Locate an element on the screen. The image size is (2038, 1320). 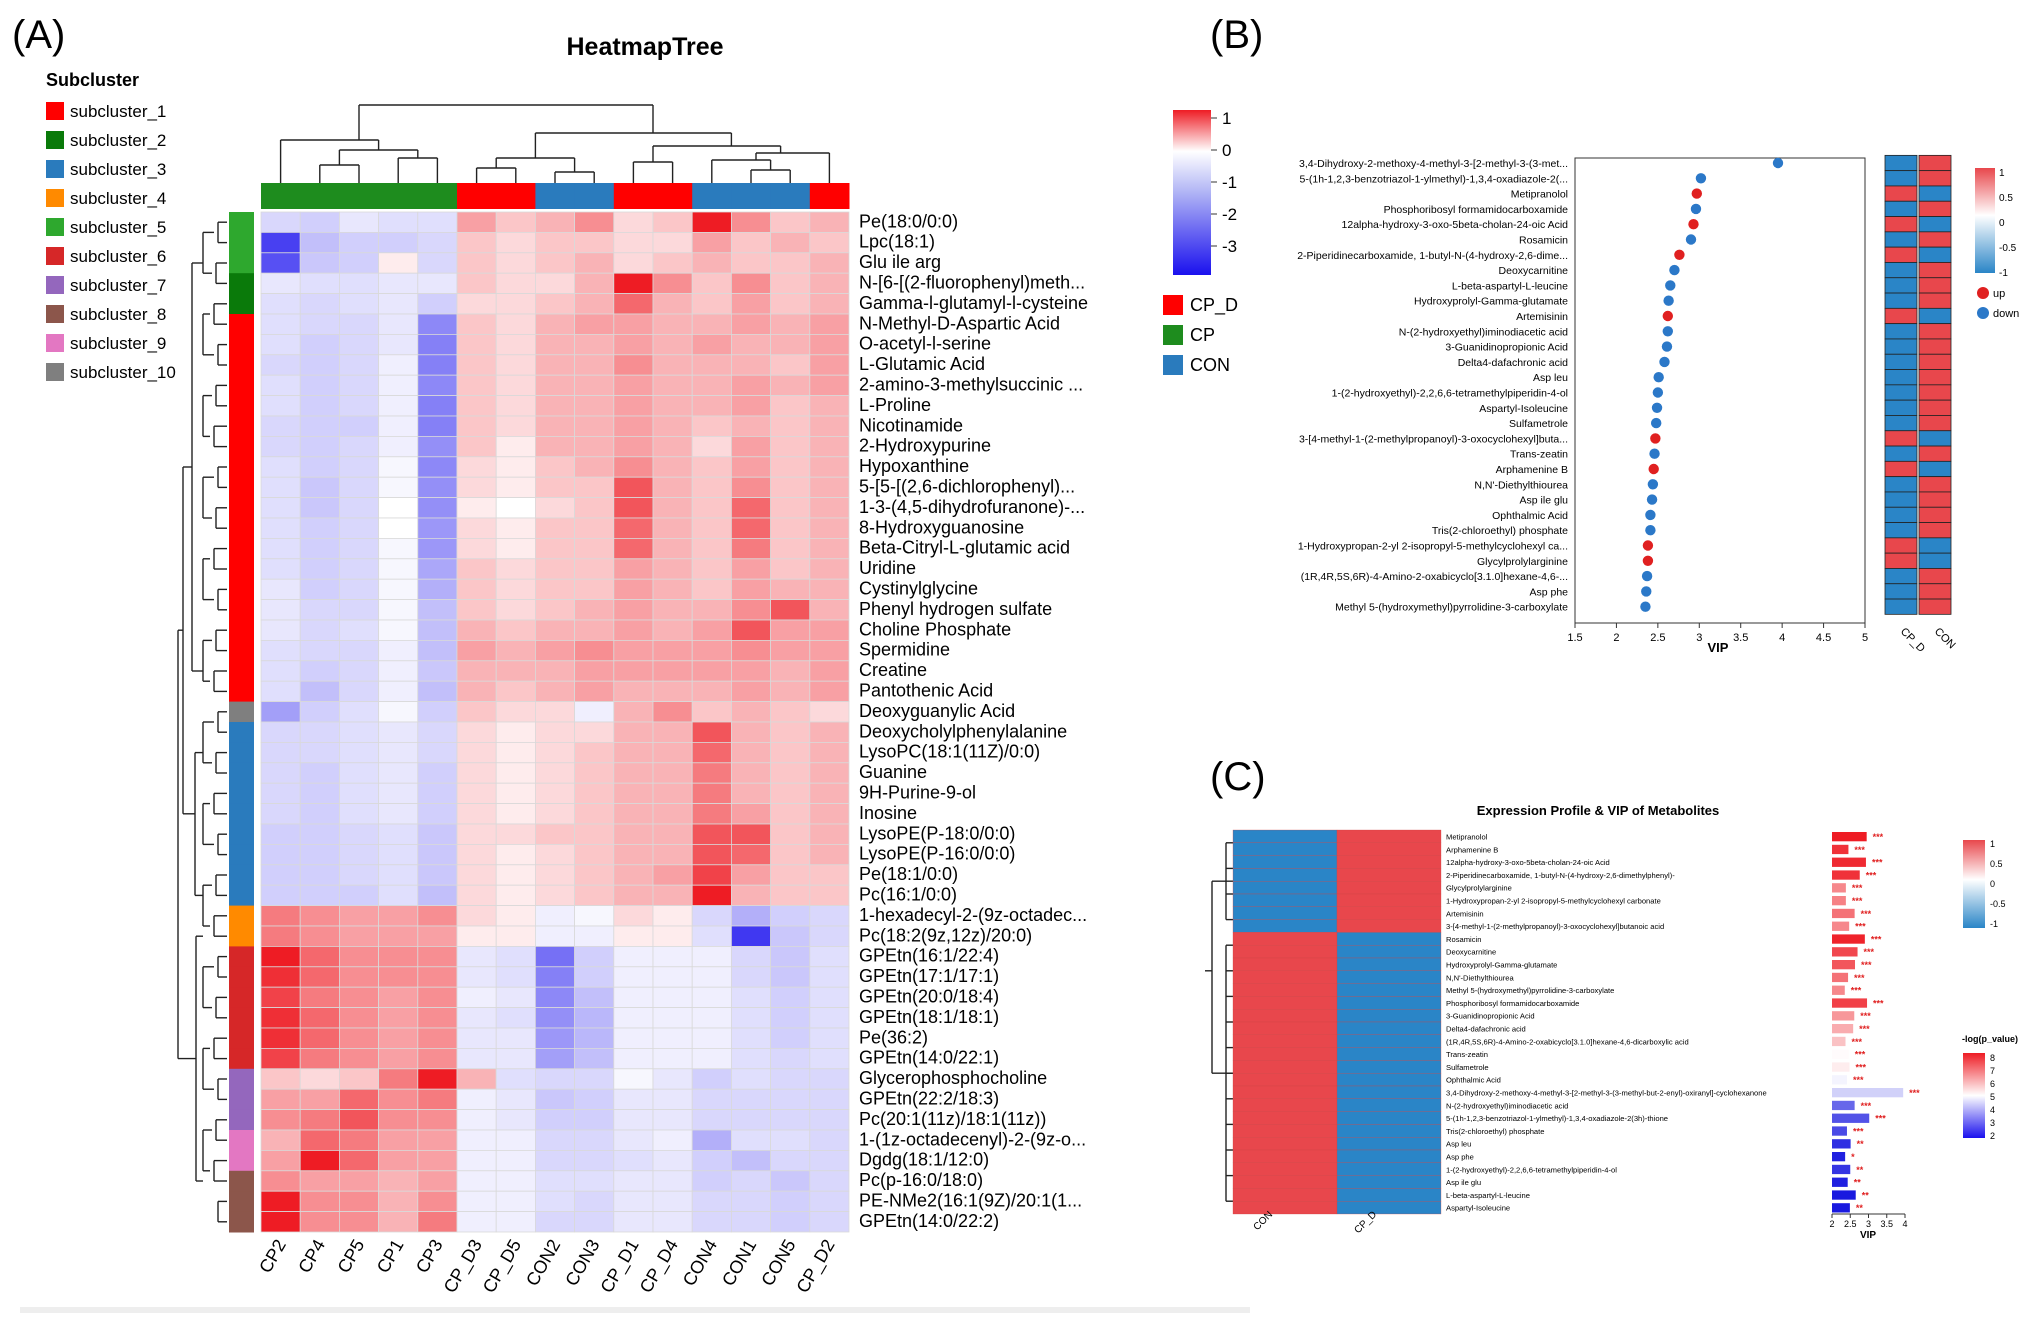
significance-stars: *** is located at coordinates (1871, 875).